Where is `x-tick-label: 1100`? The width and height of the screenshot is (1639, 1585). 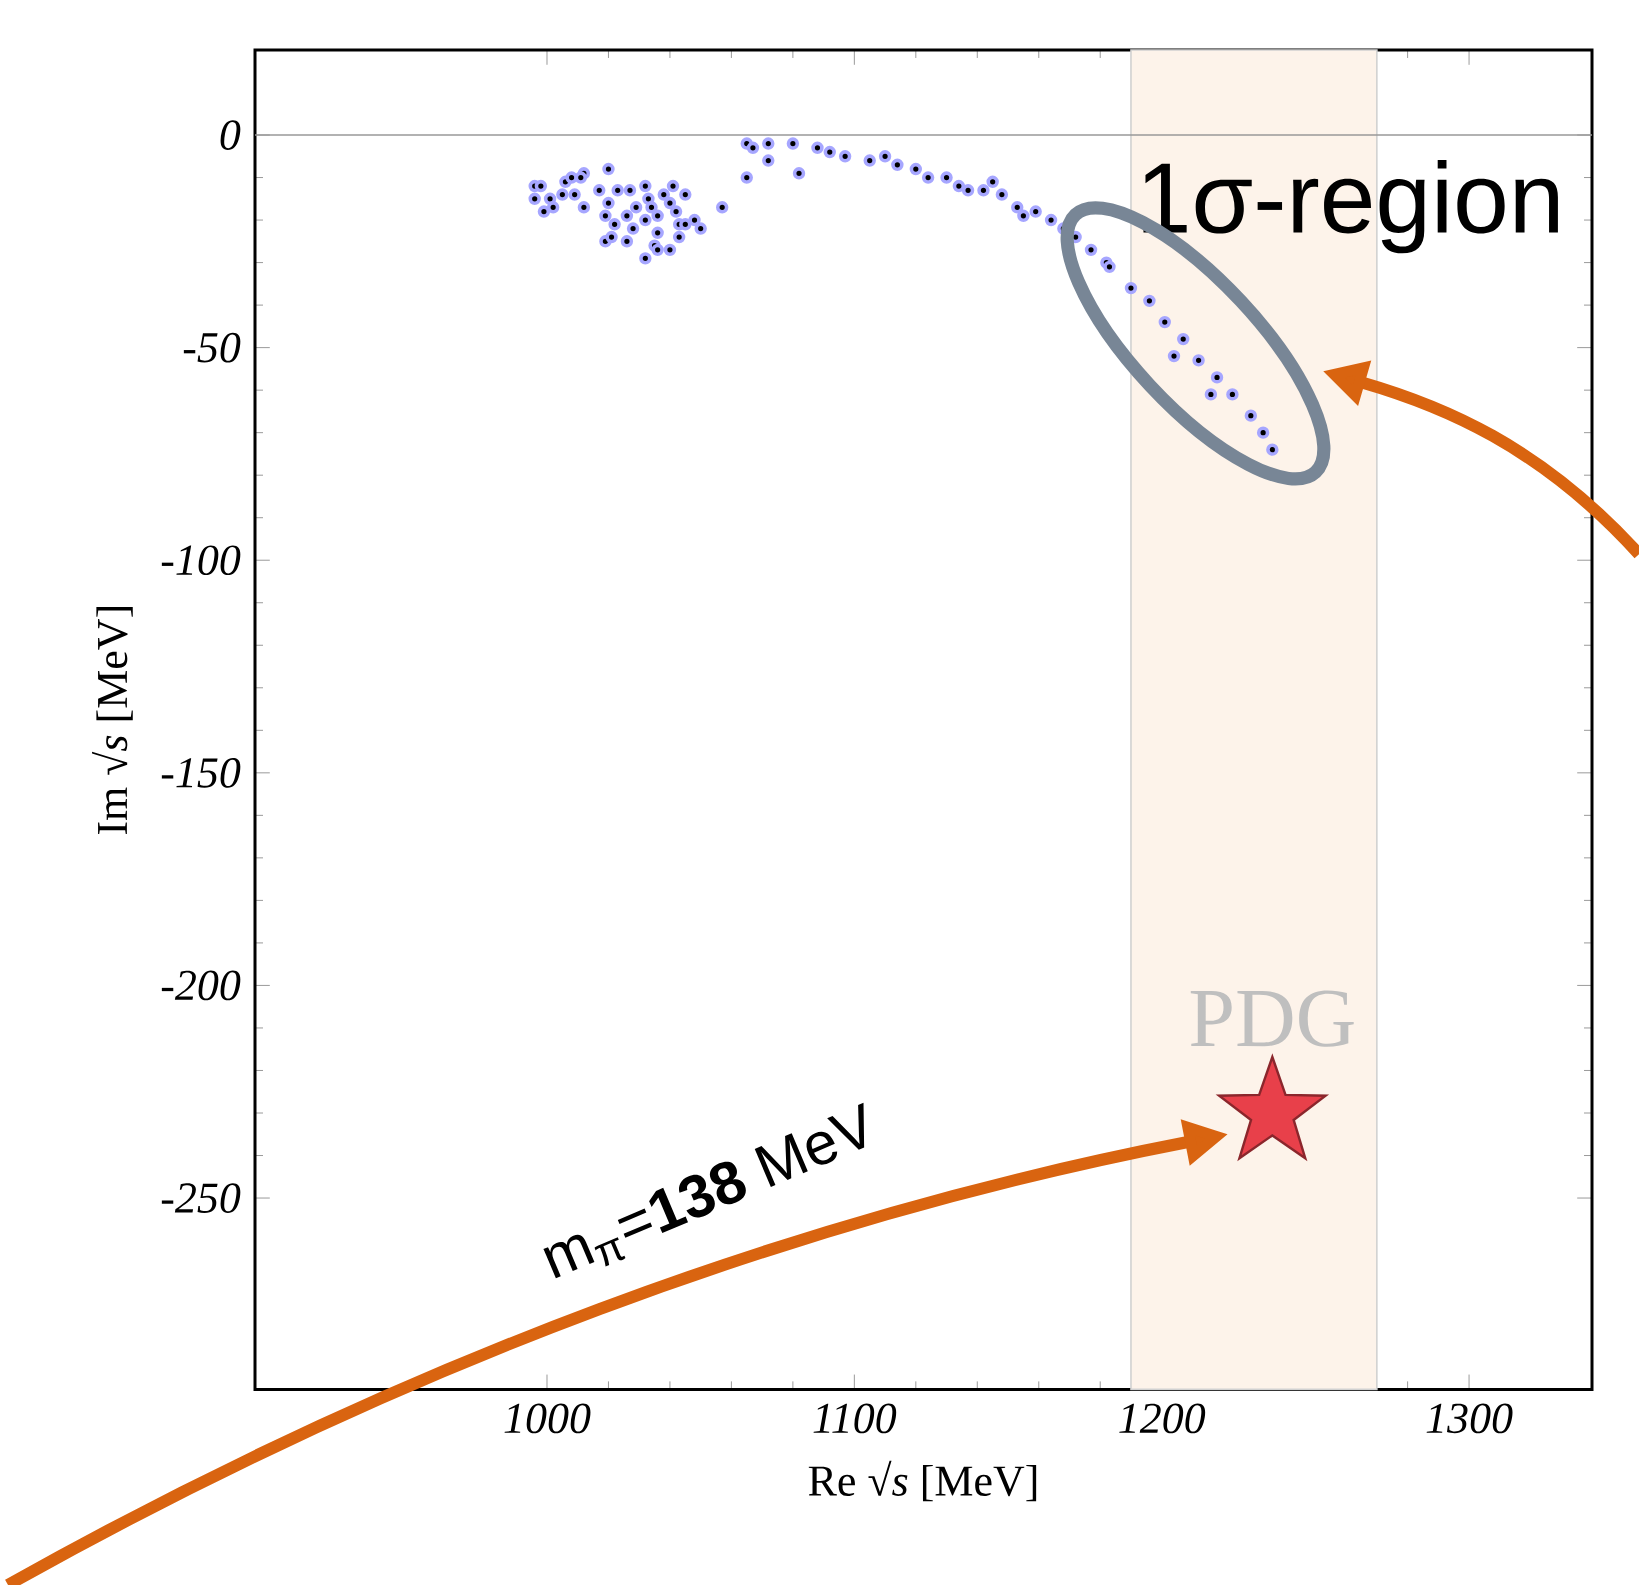 x-tick-label: 1100 is located at coordinates (855, 1418).